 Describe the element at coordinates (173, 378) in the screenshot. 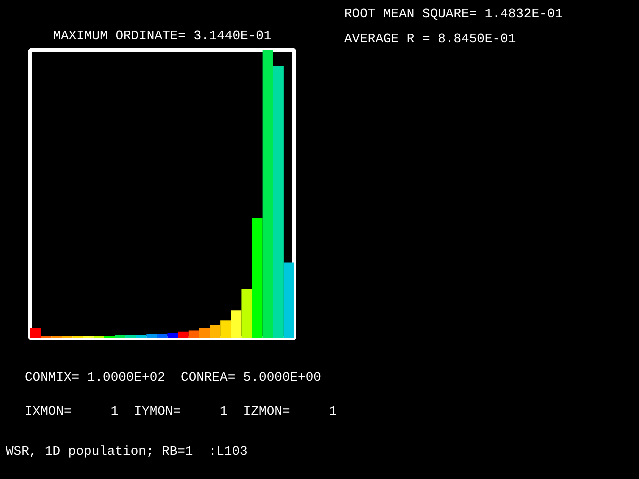

I see `text: CONMIX= 1.0000E+02 CONREA= 5.0000E+00` at that location.